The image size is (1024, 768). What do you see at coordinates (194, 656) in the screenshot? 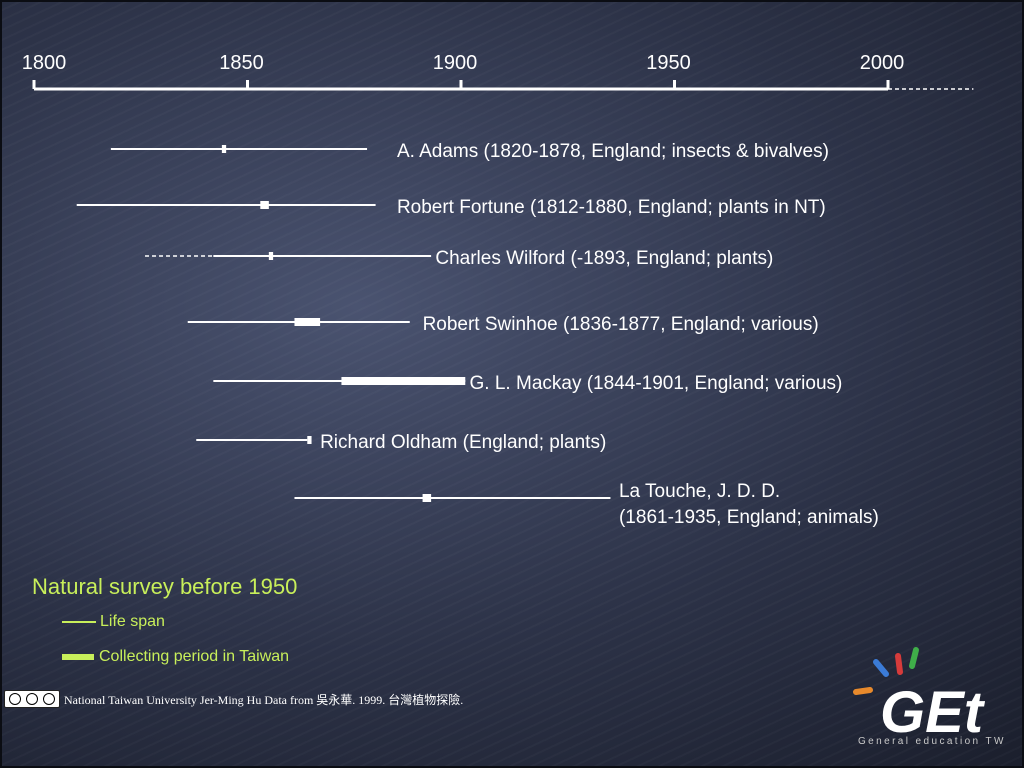
I see `legend-label-collecting-period: Collecting period in Taiwan` at bounding box center [194, 656].